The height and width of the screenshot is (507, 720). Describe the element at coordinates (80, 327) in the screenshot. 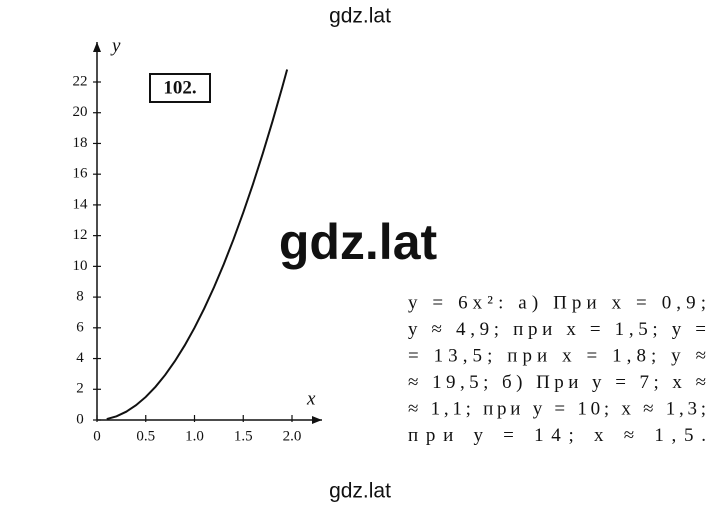

I see `y-tick-label: 6` at that location.